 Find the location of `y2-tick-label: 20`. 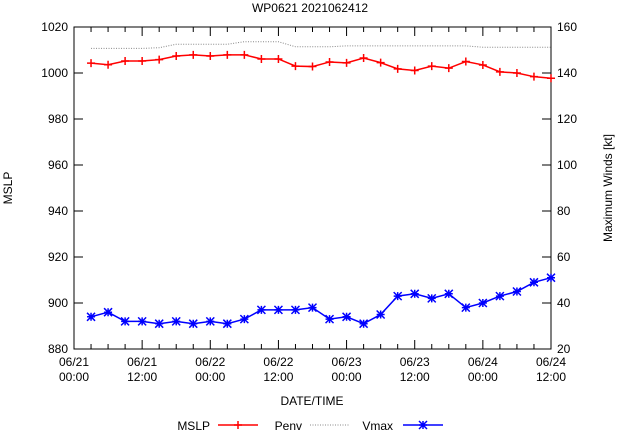

y2-tick-label: 20 is located at coordinates (564, 349).